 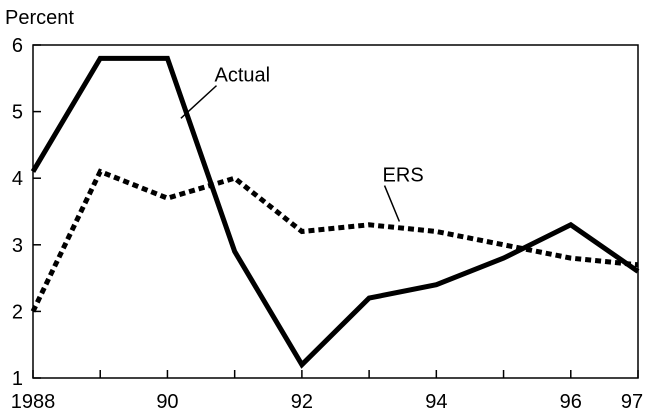 I want to click on y-tick-label-0: 1, so click(x=17, y=379).